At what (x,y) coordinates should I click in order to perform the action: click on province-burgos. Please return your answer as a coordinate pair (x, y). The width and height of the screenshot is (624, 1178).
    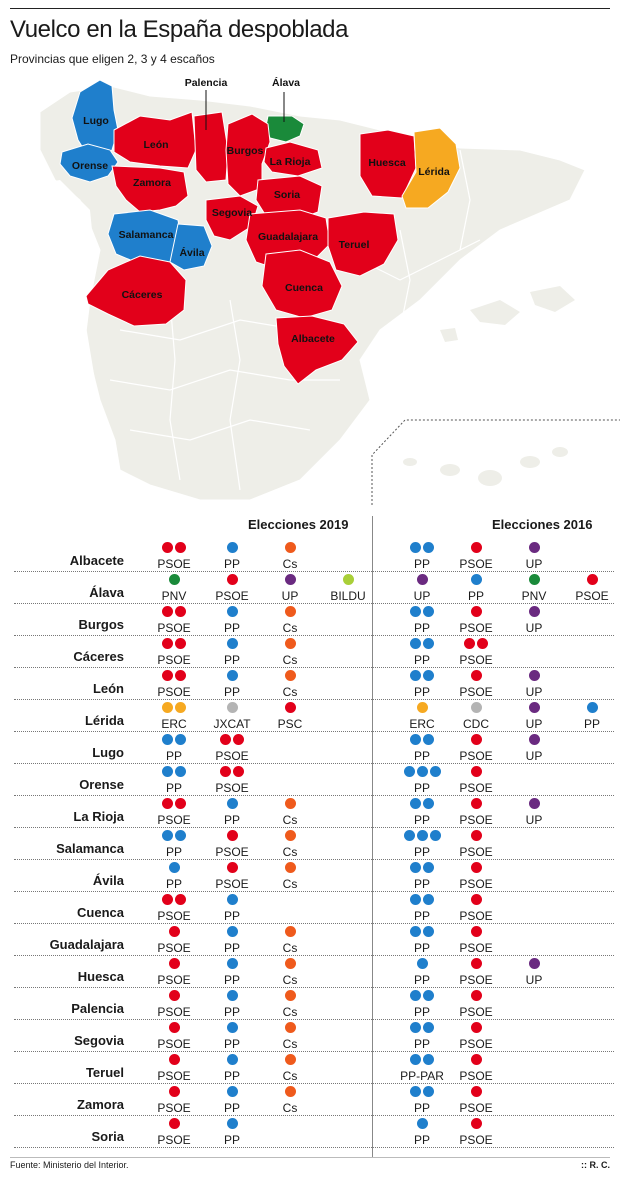
    Looking at the image, I should click on (248, 155).